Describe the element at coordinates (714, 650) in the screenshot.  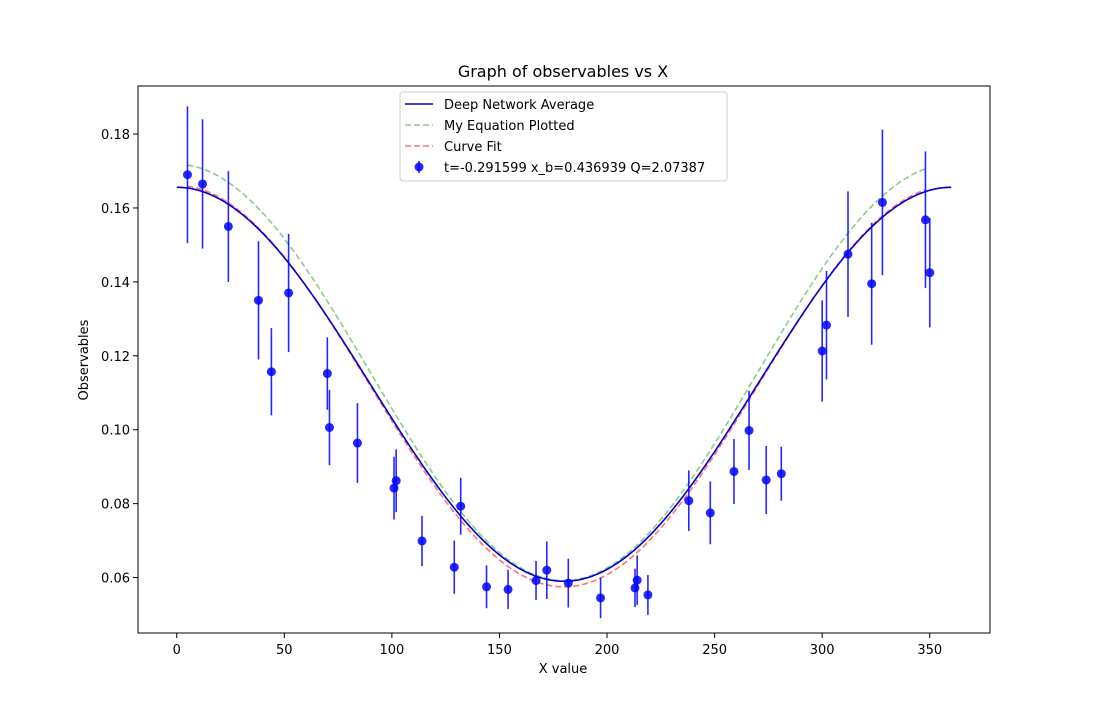
I see `x-tick-label: 250` at that location.